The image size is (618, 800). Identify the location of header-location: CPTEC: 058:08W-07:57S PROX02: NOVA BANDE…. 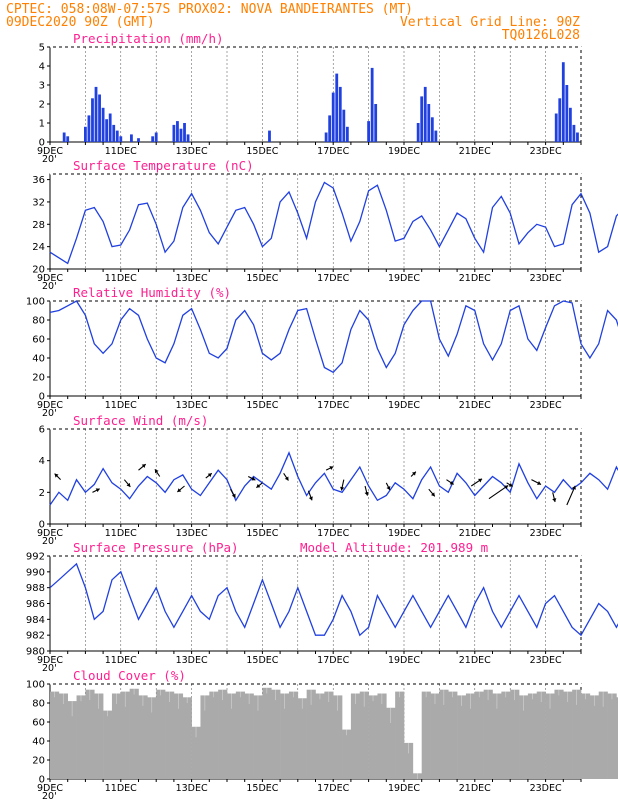
(209, 9).